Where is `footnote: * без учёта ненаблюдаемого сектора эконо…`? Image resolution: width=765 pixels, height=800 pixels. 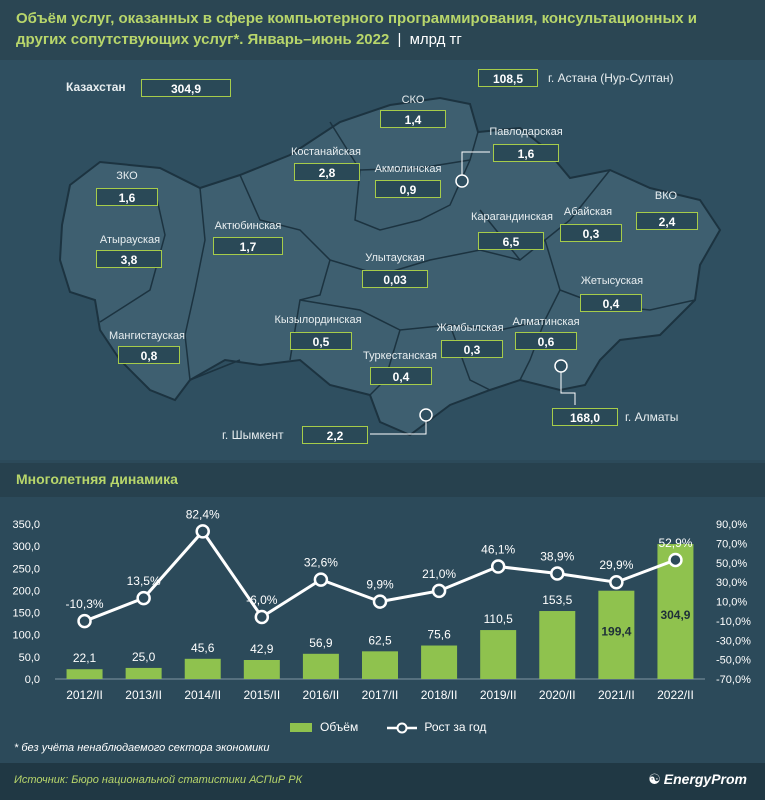
footnote: * без учёта ненаблюдаемого сектора эконо… is located at coordinates (142, 748).